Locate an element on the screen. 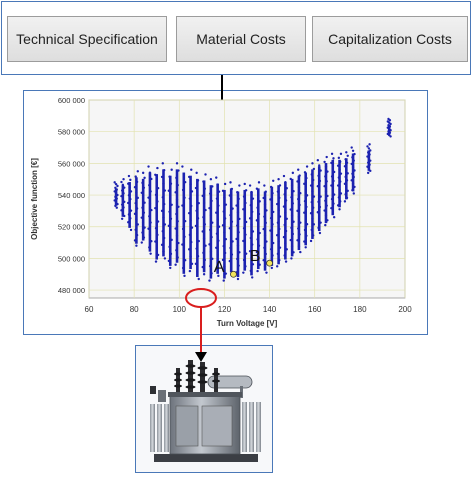 The width and height of the screenshot is (474, 477). material-costs-button: Material Costs is located at coordinates (241, 39).